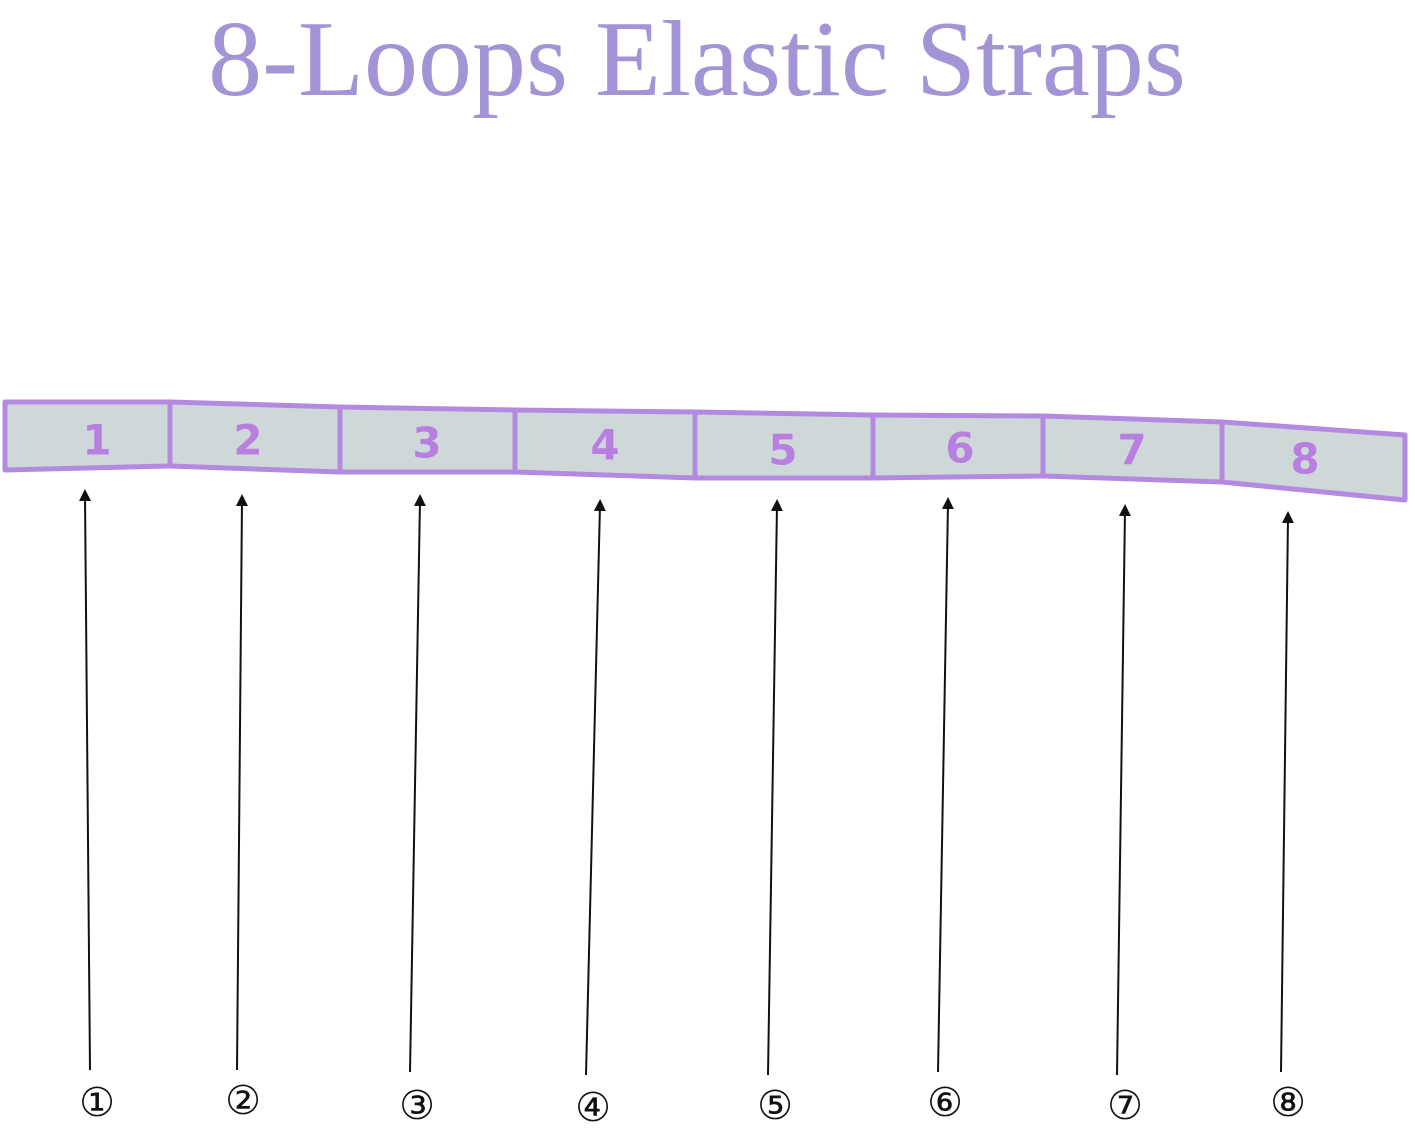 The width and height of the screenshot is (1415, 1136). What do you see at coordinates (697, 59) in the screenshot?
I see `title: 8-Loops Elastic Straps` at bounding box center [697, 59].